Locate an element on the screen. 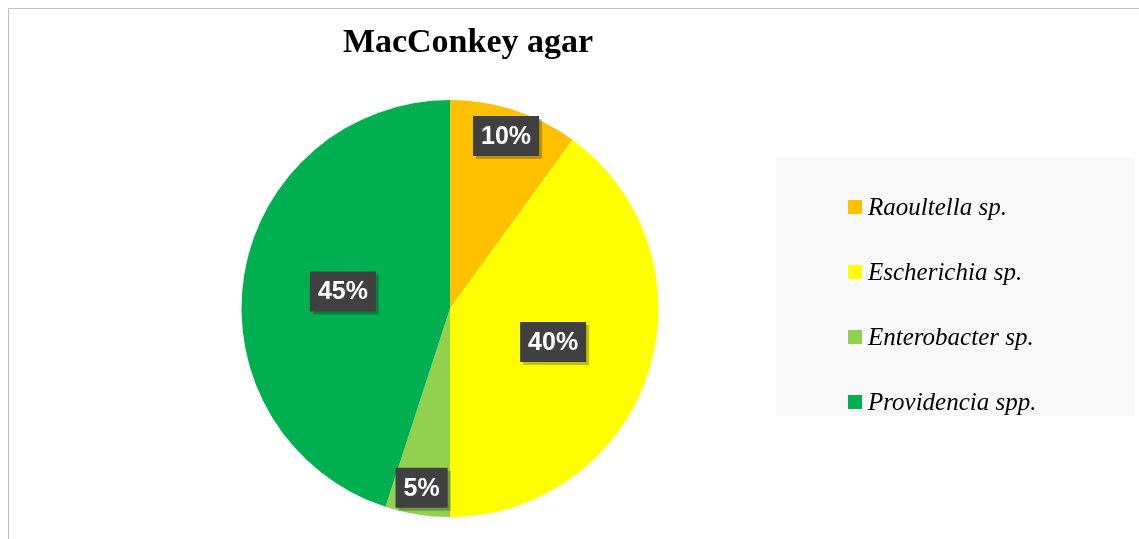 This screenshot has height=539, width=1139. data-label: 5% is located at coordinates (421, 486).